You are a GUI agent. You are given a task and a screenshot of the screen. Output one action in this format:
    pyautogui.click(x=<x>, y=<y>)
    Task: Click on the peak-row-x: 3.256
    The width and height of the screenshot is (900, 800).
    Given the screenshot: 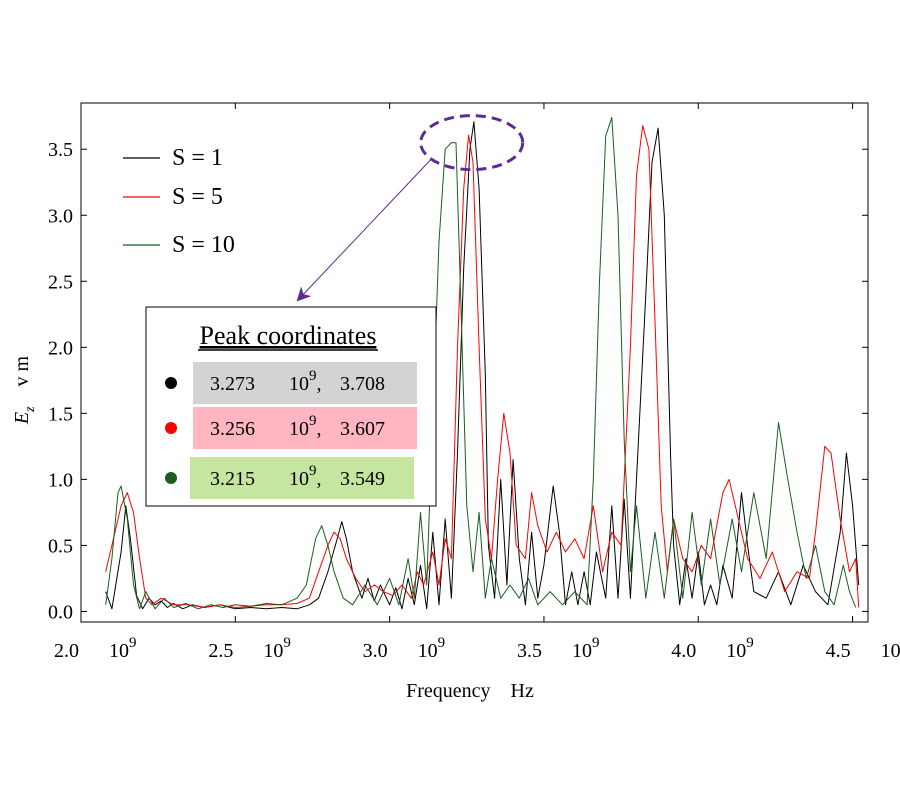 What is the action you would take?
    pyautogui.click(x=232, y=429)
    